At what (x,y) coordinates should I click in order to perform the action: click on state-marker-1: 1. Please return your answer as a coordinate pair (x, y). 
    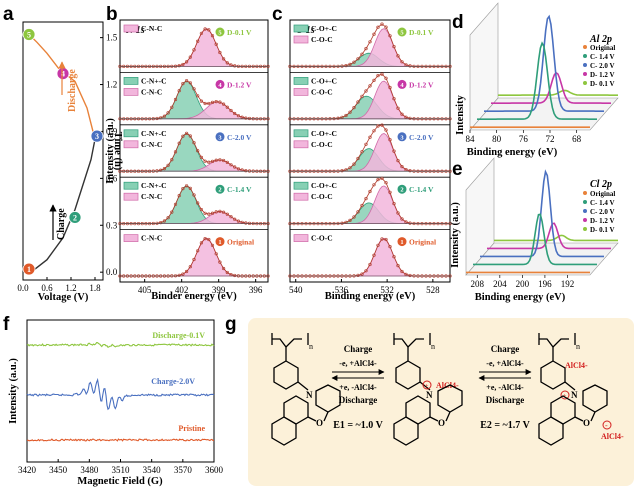
    Looking at the image, I should click on (29, 269).